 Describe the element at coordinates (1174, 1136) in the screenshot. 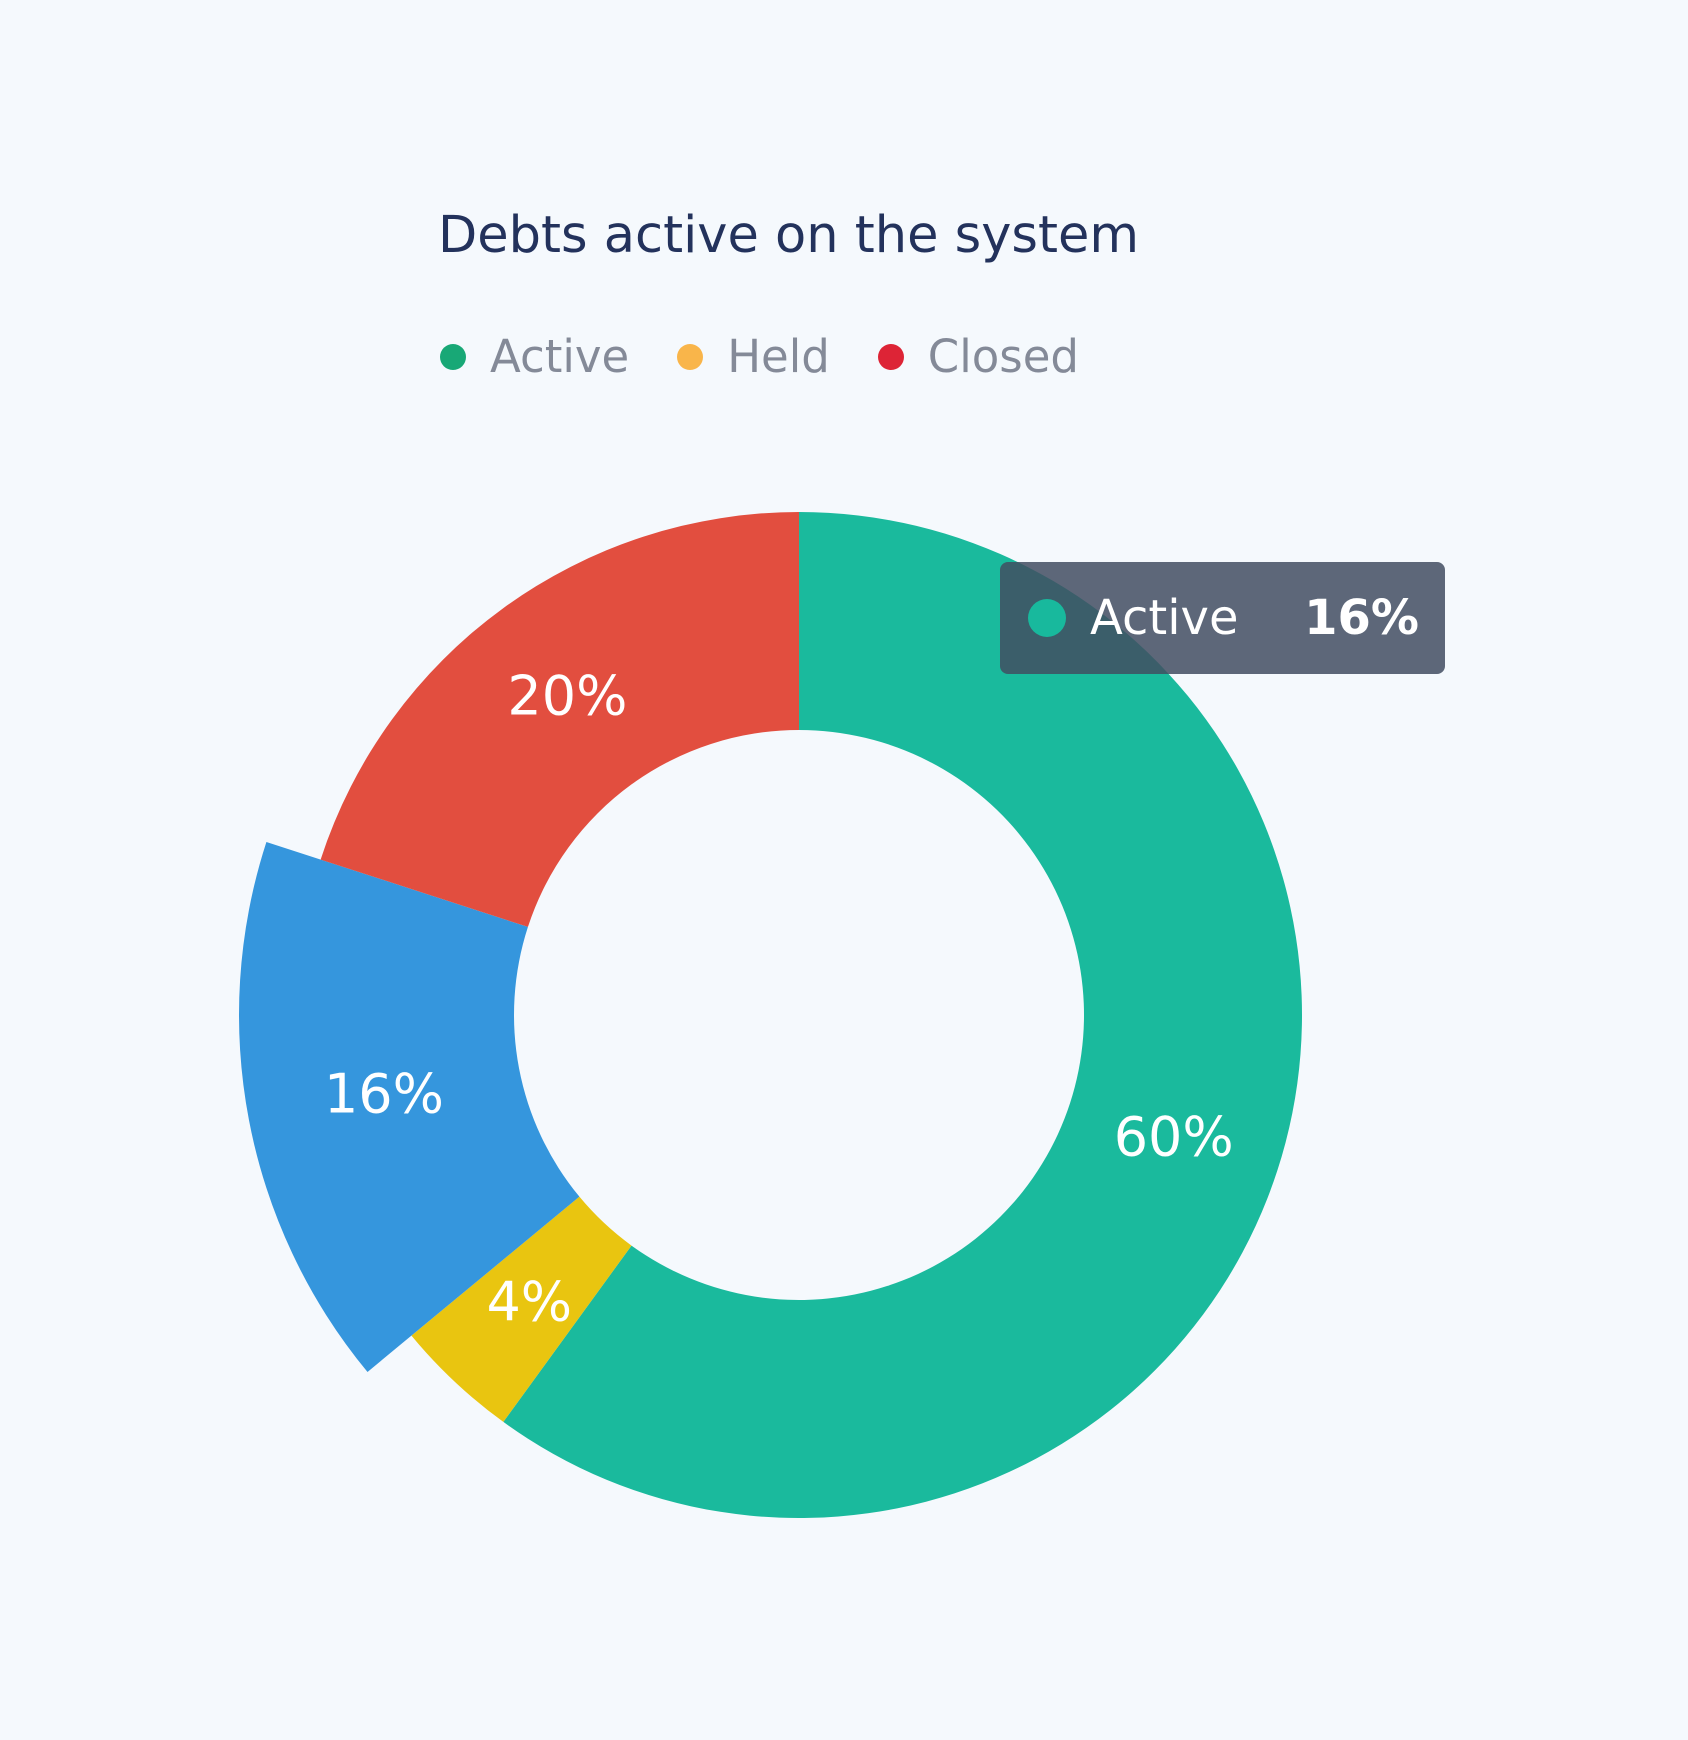

I see `slice-label-60: 60%` at that location.